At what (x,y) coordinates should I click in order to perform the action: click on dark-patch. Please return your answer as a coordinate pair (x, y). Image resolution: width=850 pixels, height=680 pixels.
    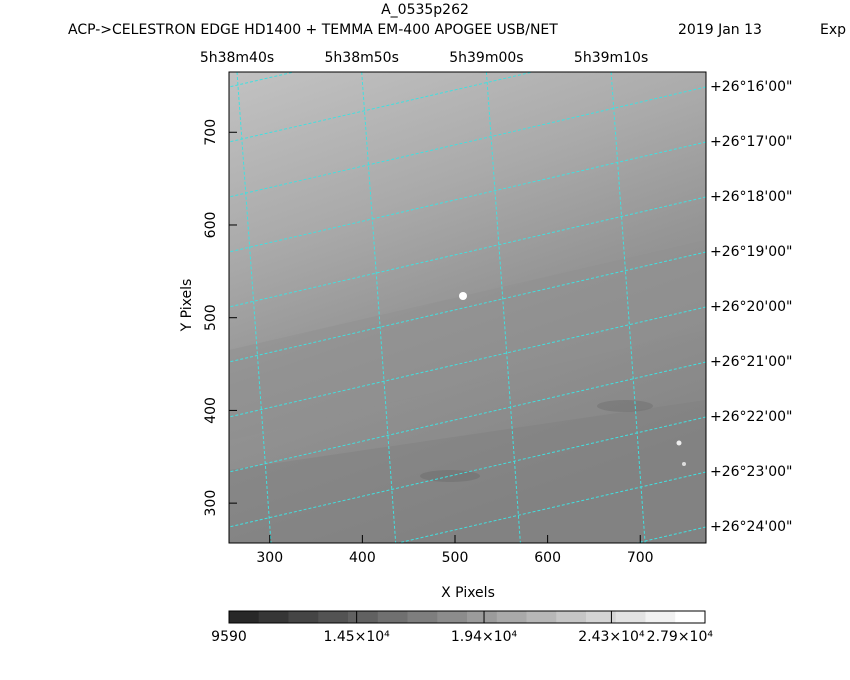
    Looking at the image, I should click on (625, 406).